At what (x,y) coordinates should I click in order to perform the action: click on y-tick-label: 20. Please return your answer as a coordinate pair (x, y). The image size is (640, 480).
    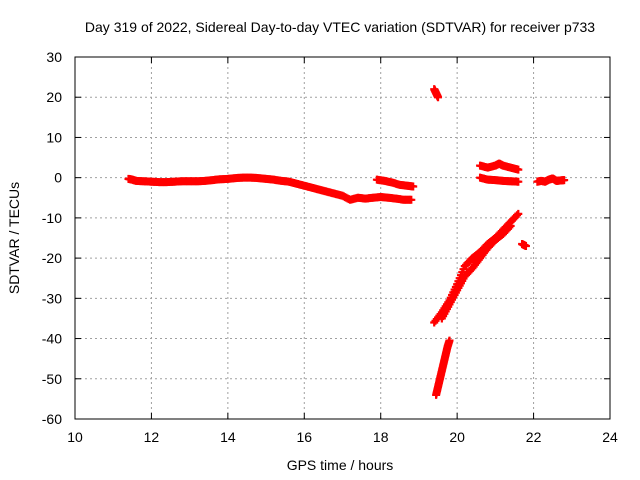
    Looking at the image, I should click on (54, 97).